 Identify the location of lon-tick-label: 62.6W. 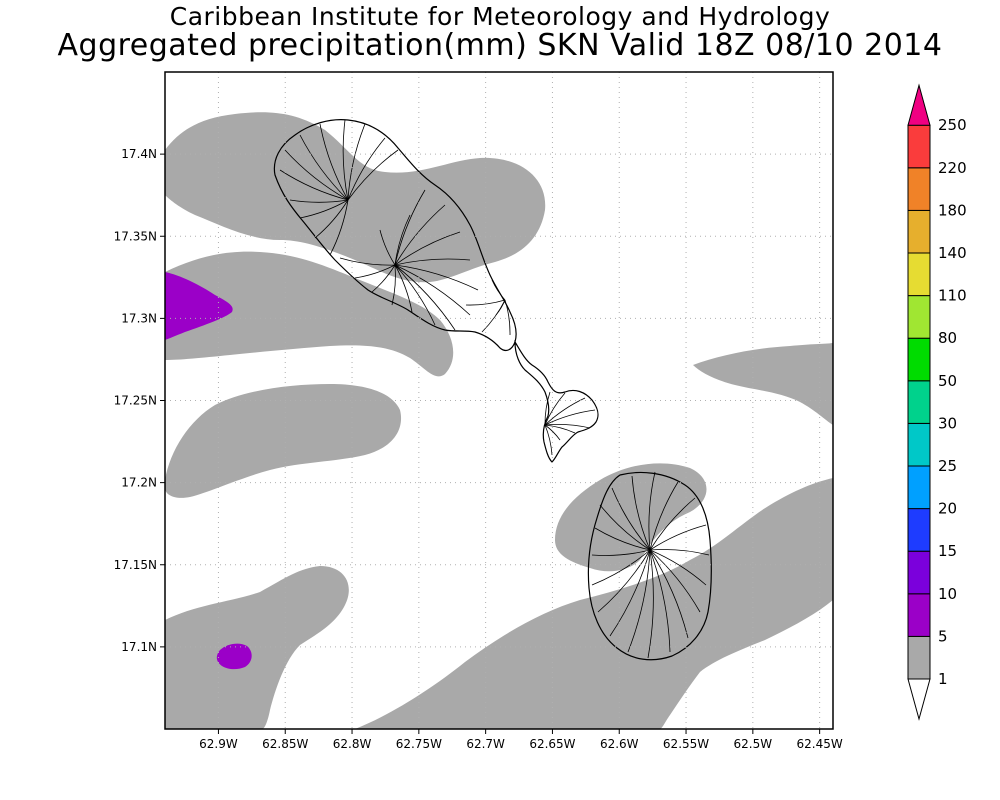
(619, 744).